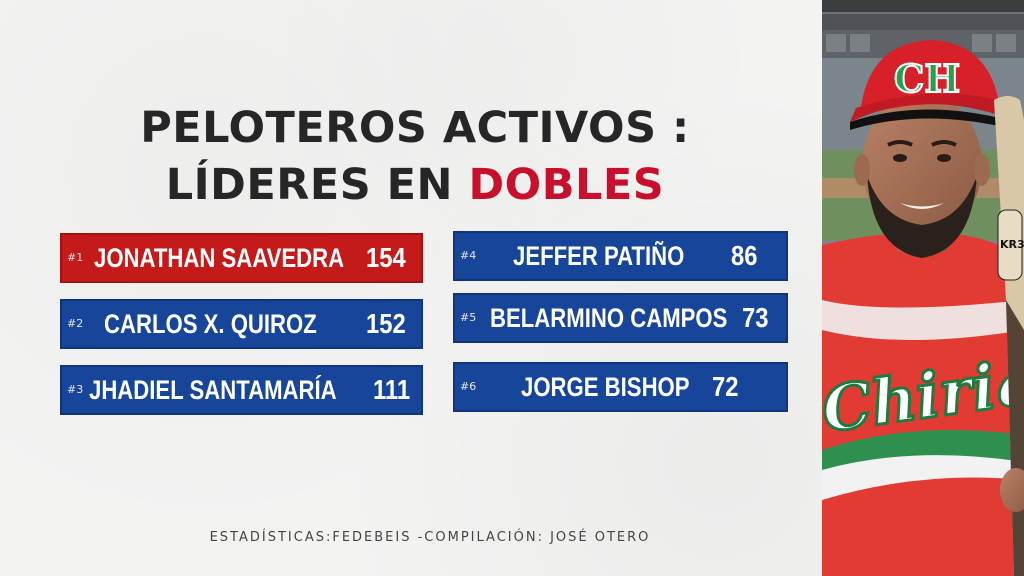  I want to click on leader-row-2: #2 CARLOS X. QUIROZ 152, so click(241, 324).